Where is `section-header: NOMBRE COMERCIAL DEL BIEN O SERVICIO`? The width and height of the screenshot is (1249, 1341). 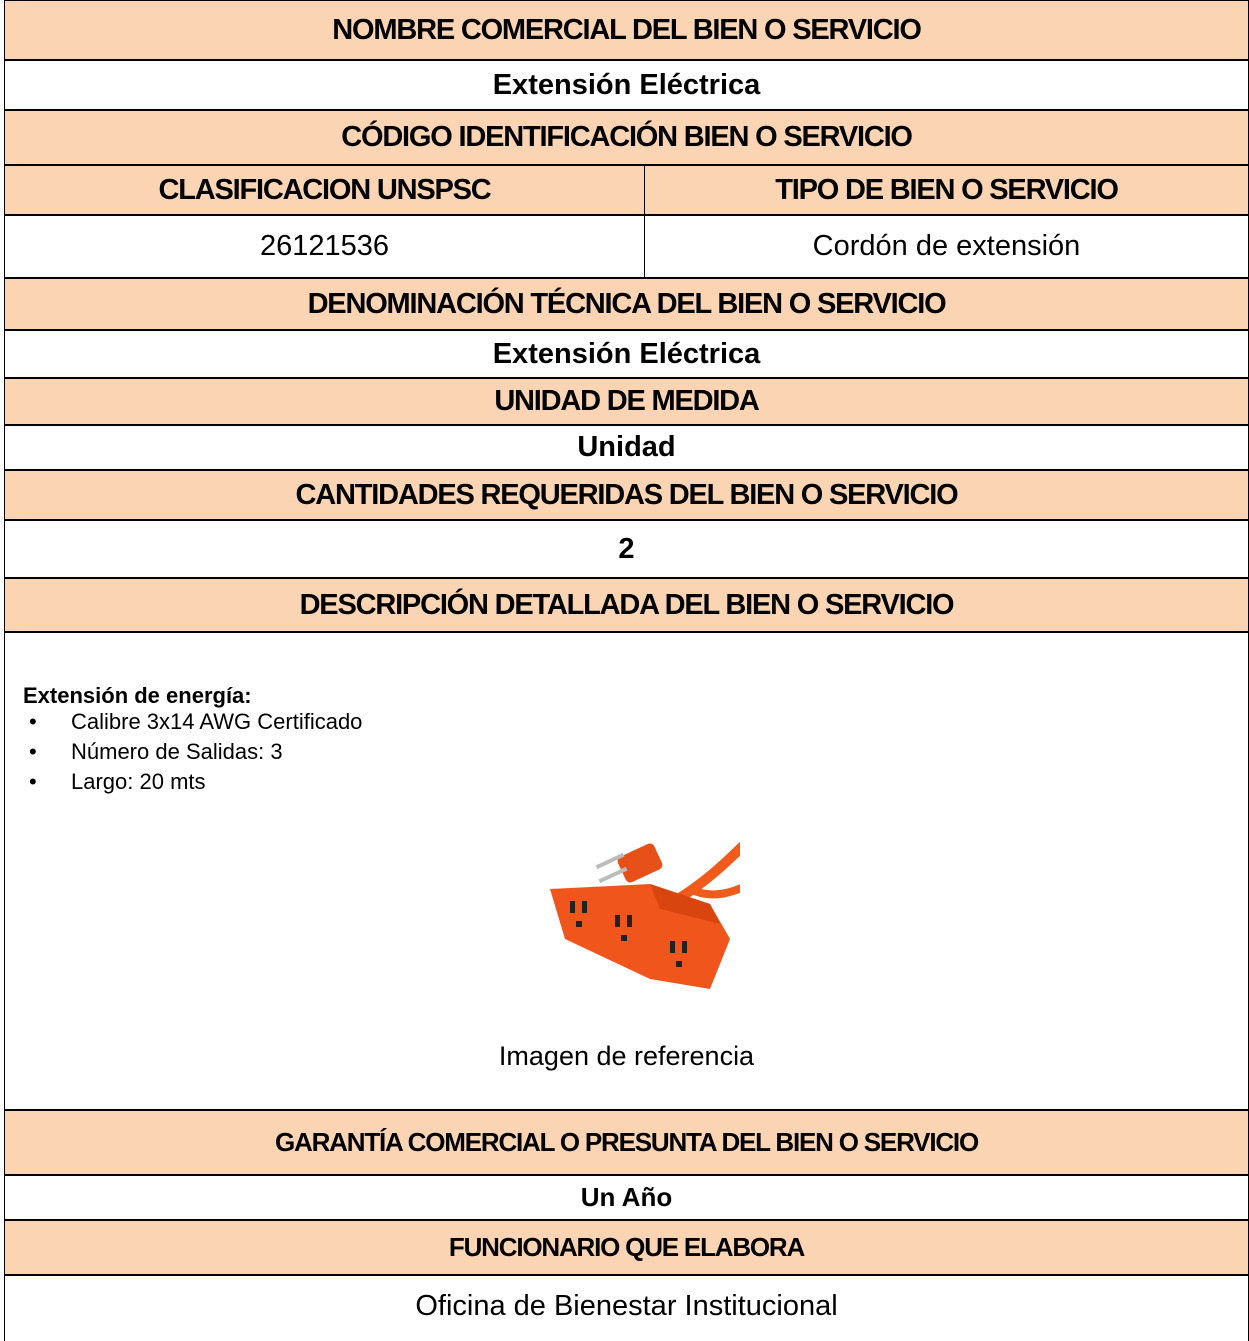 section-header: NOMBRE COMERCIAL DEL BIEN O SERVICIO is located at coordinates (626, 30).